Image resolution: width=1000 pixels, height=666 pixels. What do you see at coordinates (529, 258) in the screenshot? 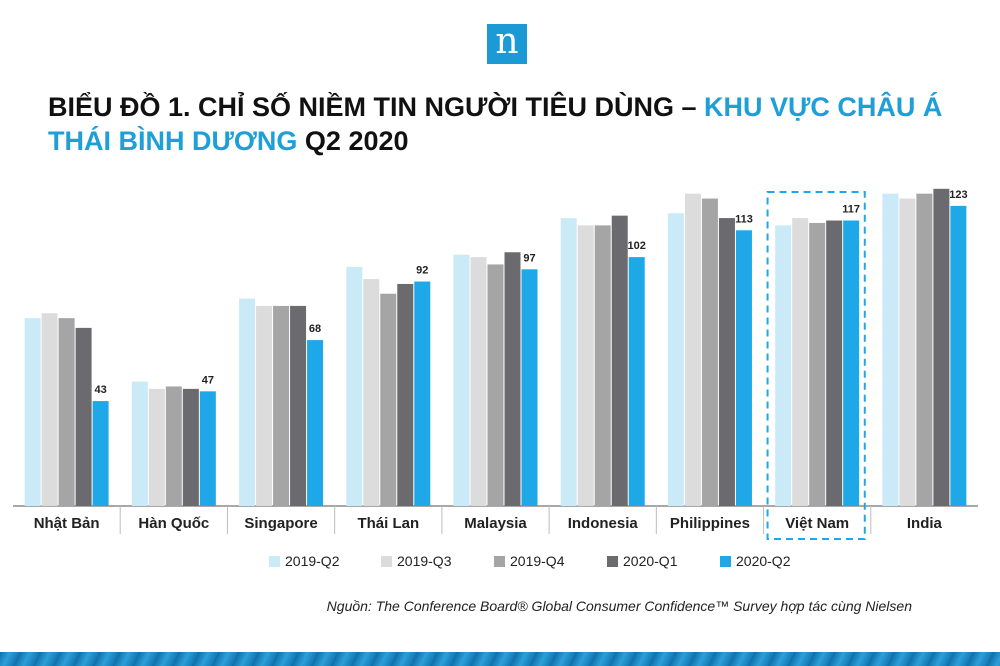
I see `data-label: 97` at bounding box center [529, 258].